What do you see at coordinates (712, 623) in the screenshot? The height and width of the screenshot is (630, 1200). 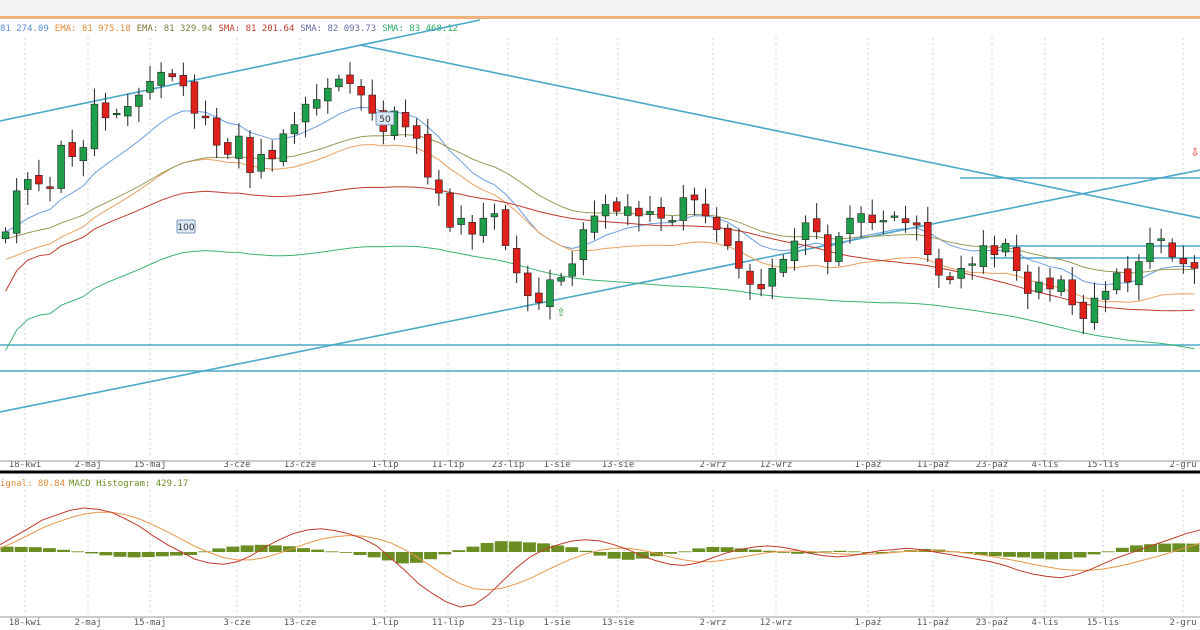 I see `date-tick-bottom-10: 2-wrz` at bounding box center [712, 623].